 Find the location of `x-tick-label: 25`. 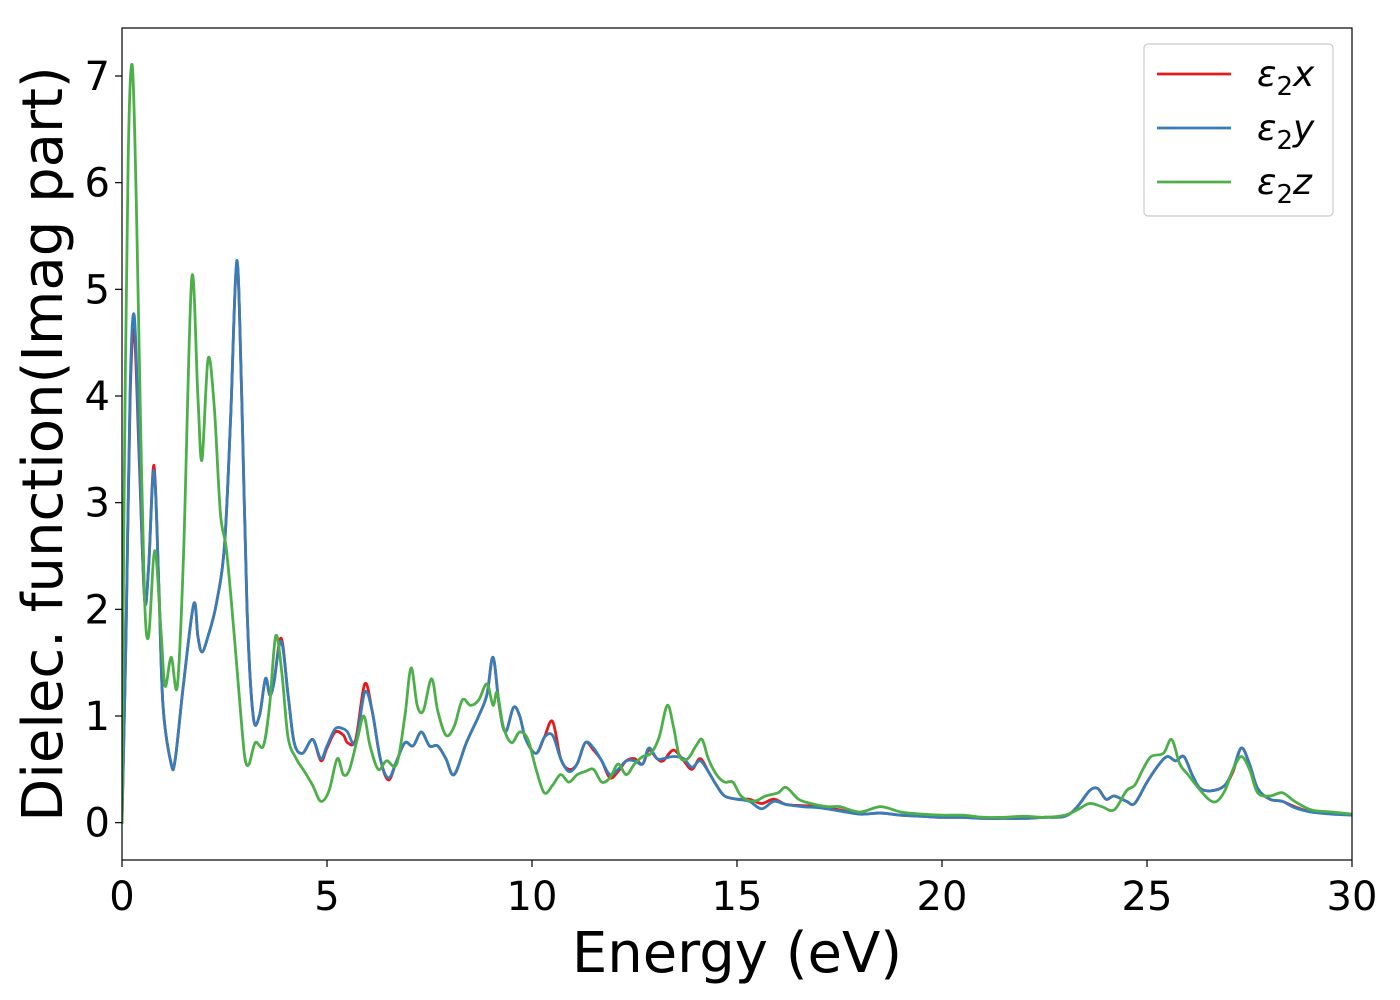

x-tick-label: 25 is located at coordinates (1147, 897).